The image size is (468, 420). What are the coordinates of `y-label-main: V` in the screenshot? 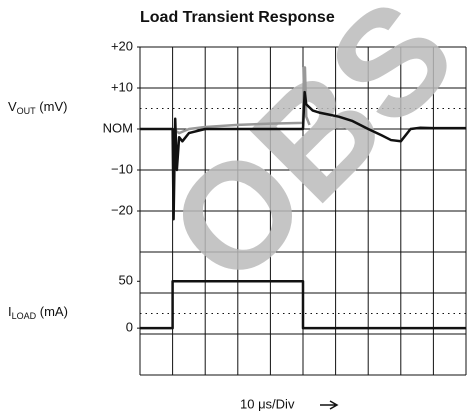 It's located at (12, 106).